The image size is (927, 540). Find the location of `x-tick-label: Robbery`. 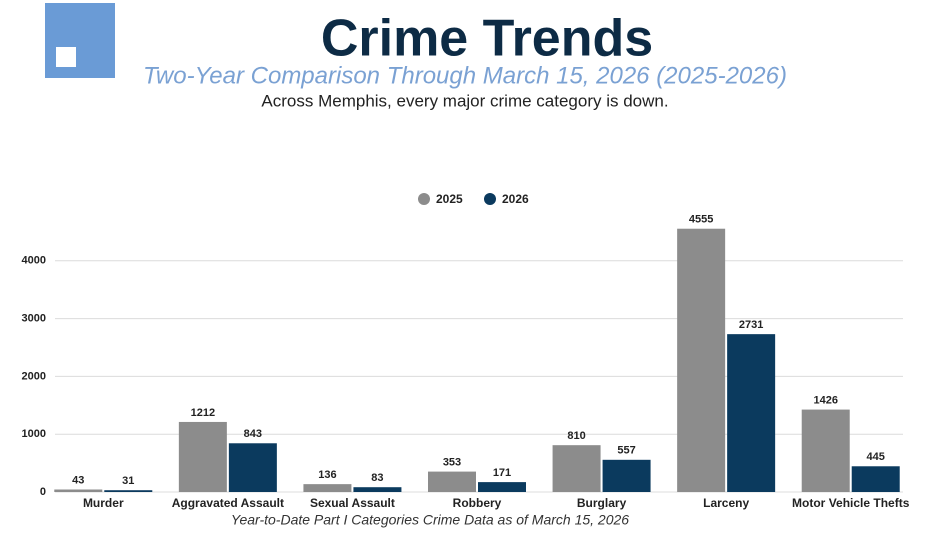

x-tick-label: Robbery is located at coordinates (477, 503).